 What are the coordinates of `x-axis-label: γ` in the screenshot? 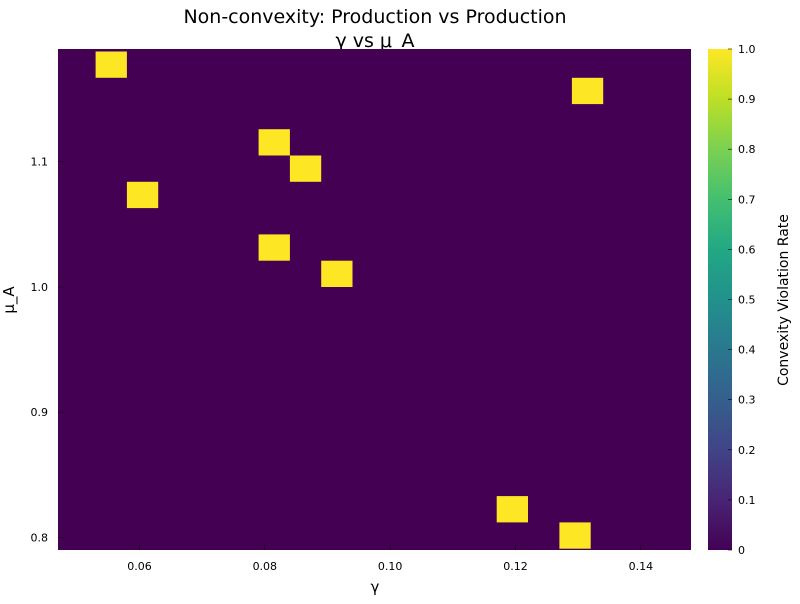 It's located at (375, 587).